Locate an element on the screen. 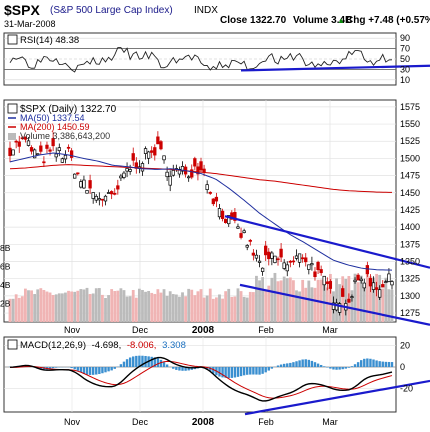  rsi-line is located at coordinates (201, 60).